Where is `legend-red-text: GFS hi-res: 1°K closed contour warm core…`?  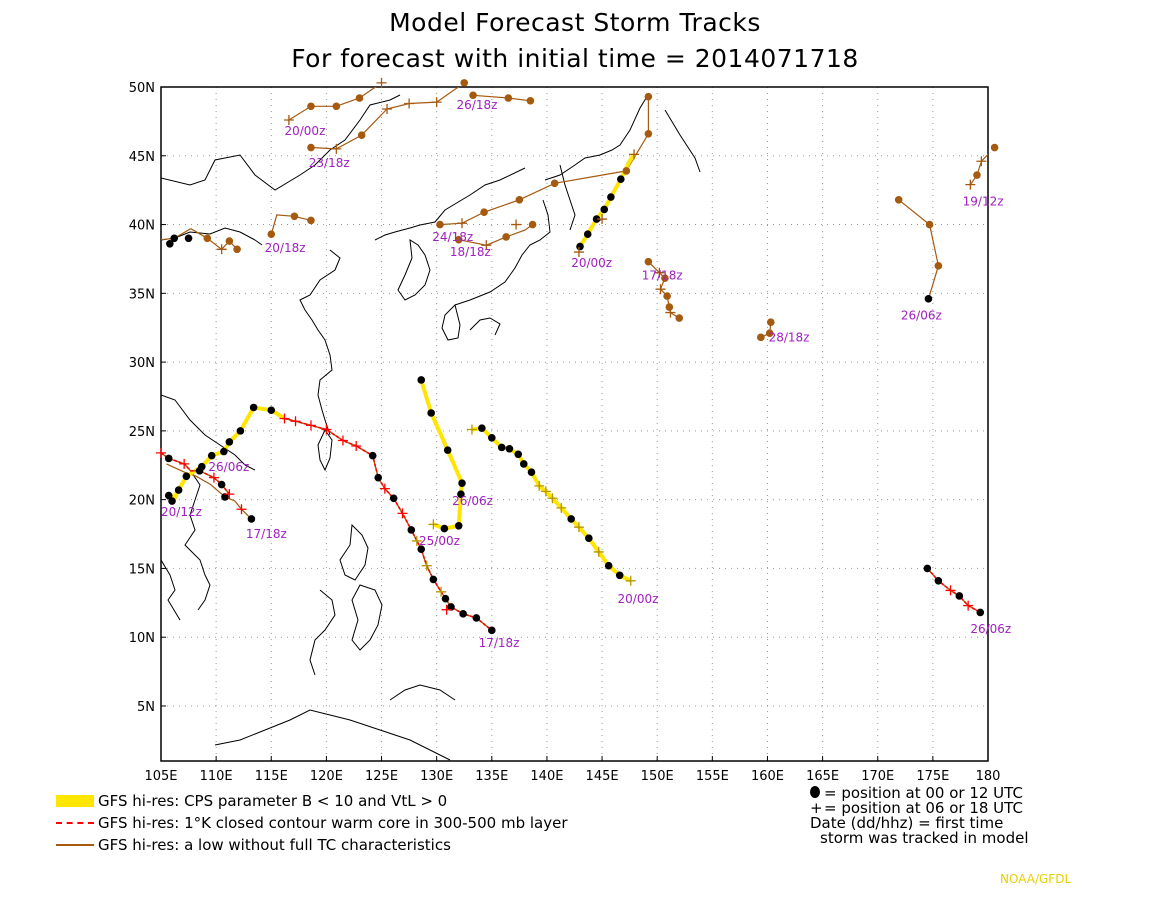 legend-red-text: GFS hi-res: 1°K closed contour warm core… is located at coordinates (333, 823).